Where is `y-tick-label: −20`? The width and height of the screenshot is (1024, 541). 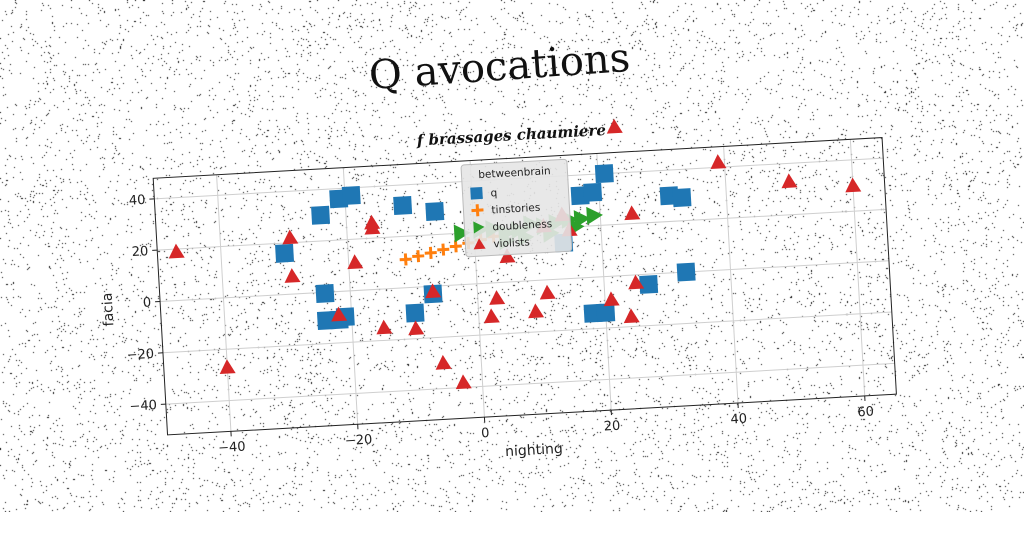
y-tick-label: −20 is located at coordinates (140, 355).